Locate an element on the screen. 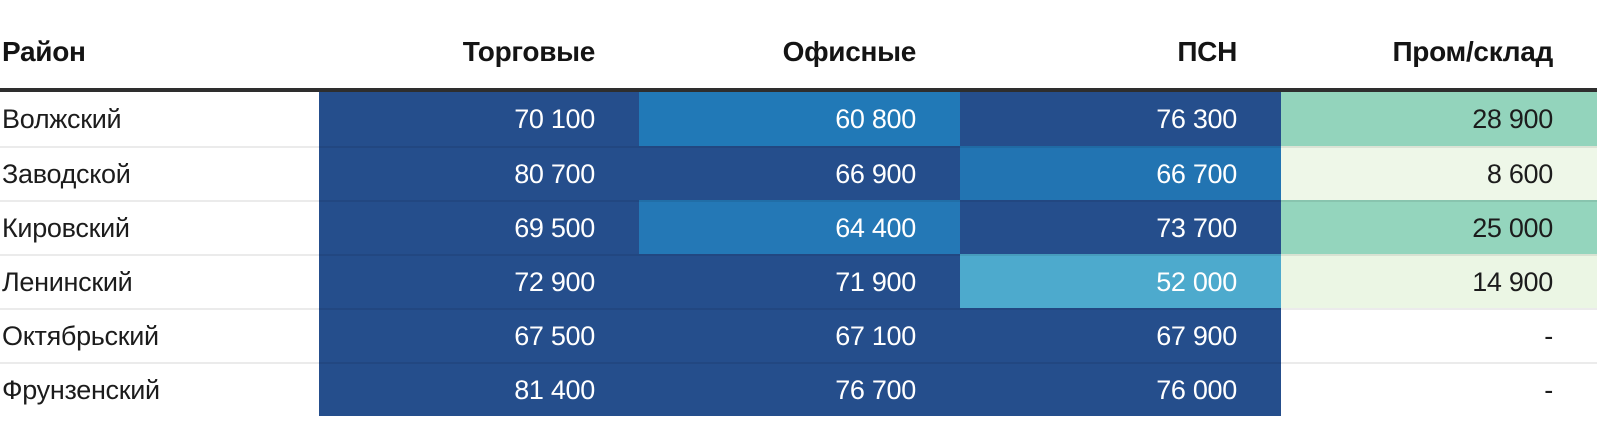 This screenshot has height=442, width=1600. value-cell: 80 700 is located at coordinates (479, 173).